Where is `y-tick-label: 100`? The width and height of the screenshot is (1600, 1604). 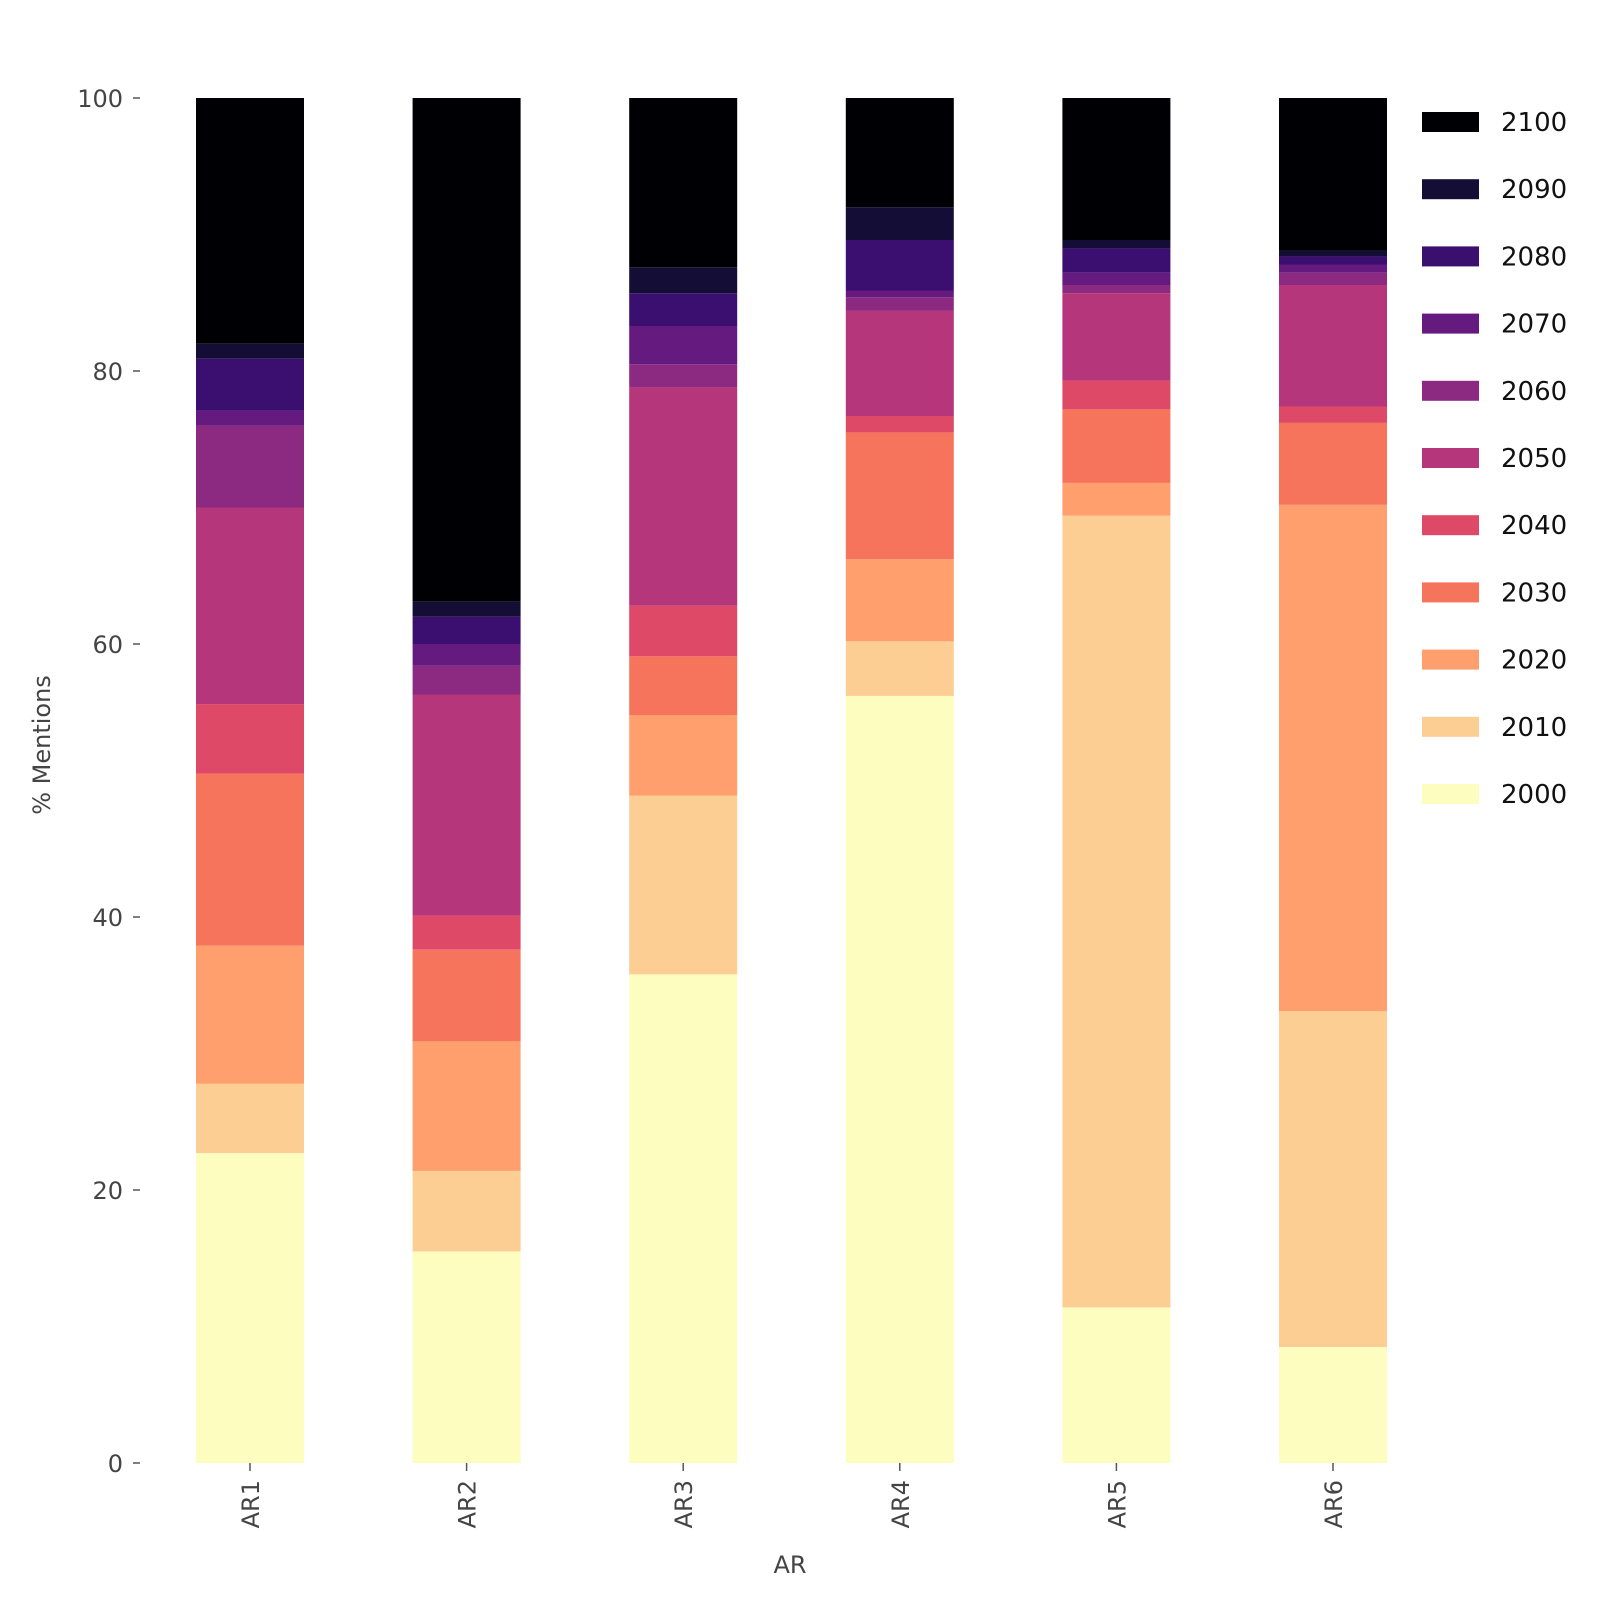 y-tick-label: 100 is located at coordinates (100, 99).